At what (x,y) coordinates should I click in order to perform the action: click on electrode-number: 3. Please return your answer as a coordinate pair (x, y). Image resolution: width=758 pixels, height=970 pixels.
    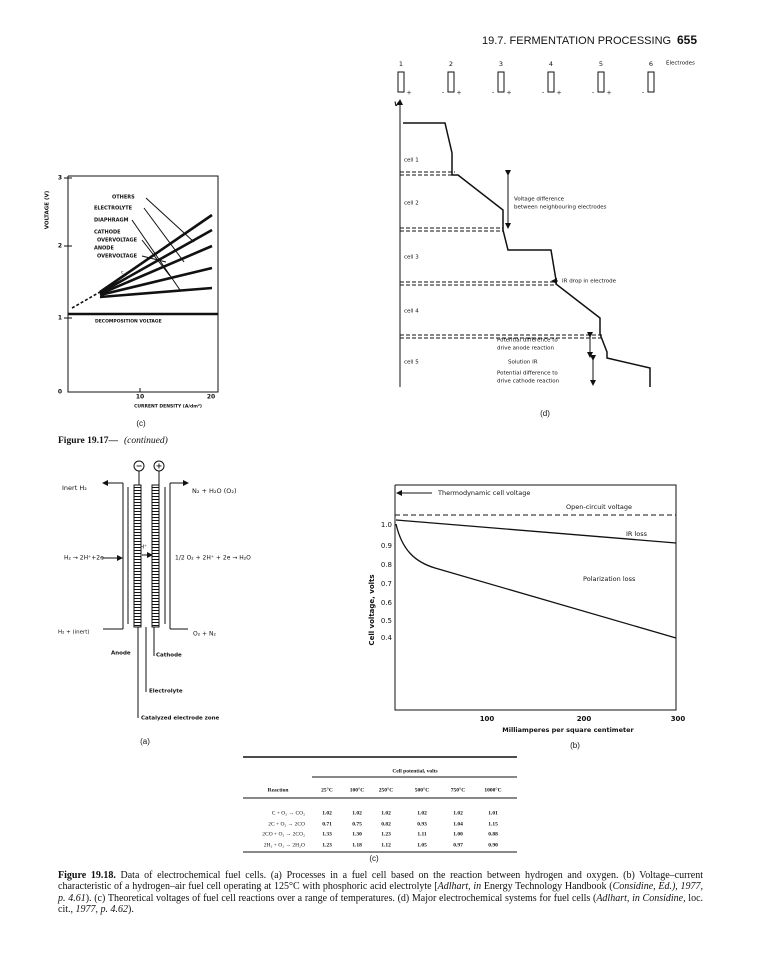
    Looking at the image, I should click on (501, 64).